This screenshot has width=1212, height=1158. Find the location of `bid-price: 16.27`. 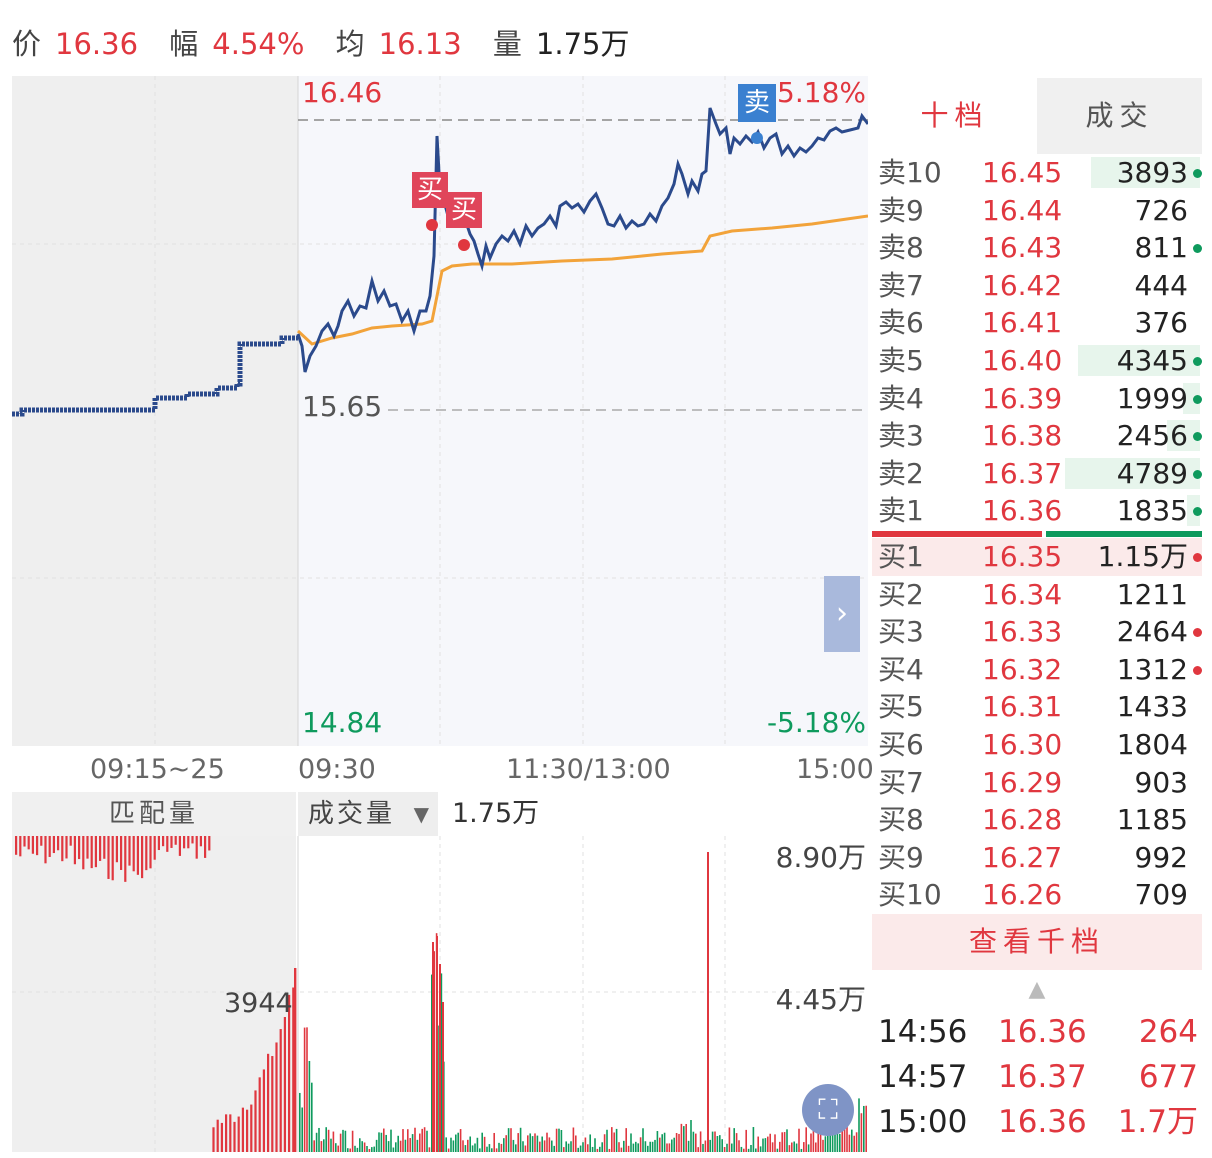

bid-price: 16.27 is located at coordinates (1022, 857).